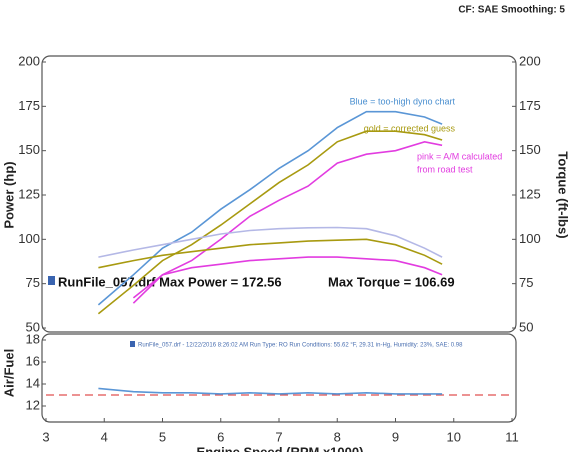  I want to click on y-tick-label: 18, so click(33, 338).